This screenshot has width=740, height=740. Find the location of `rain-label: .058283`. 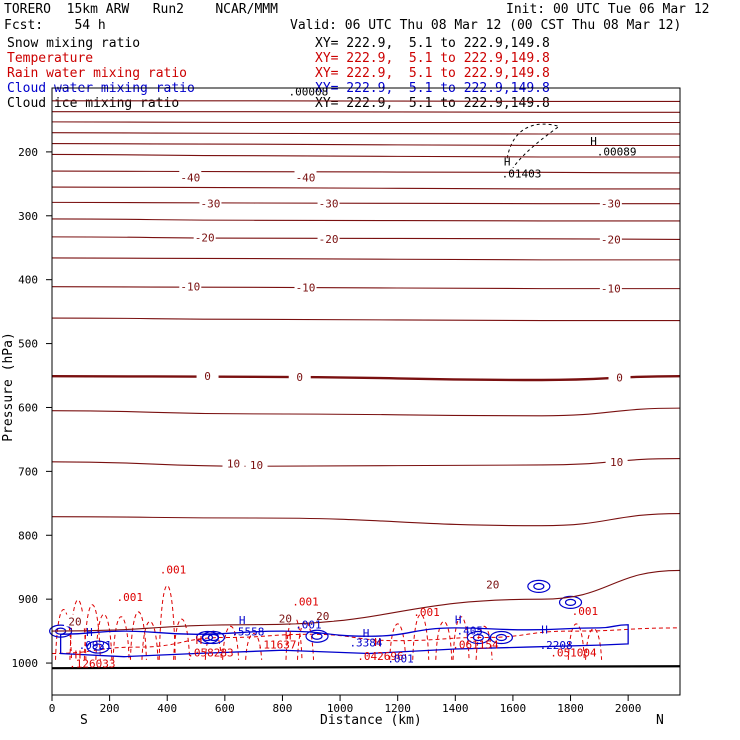

rain-label: .058283 is located at coordinates (210, 653).